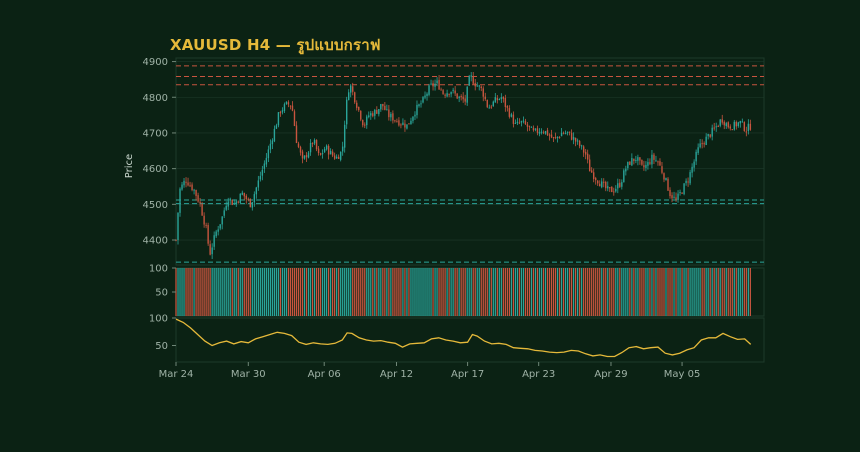 The width and height of the screenshot is (860, 452). I want to click on x-tick-label: Apr 12, so click(396, 374).